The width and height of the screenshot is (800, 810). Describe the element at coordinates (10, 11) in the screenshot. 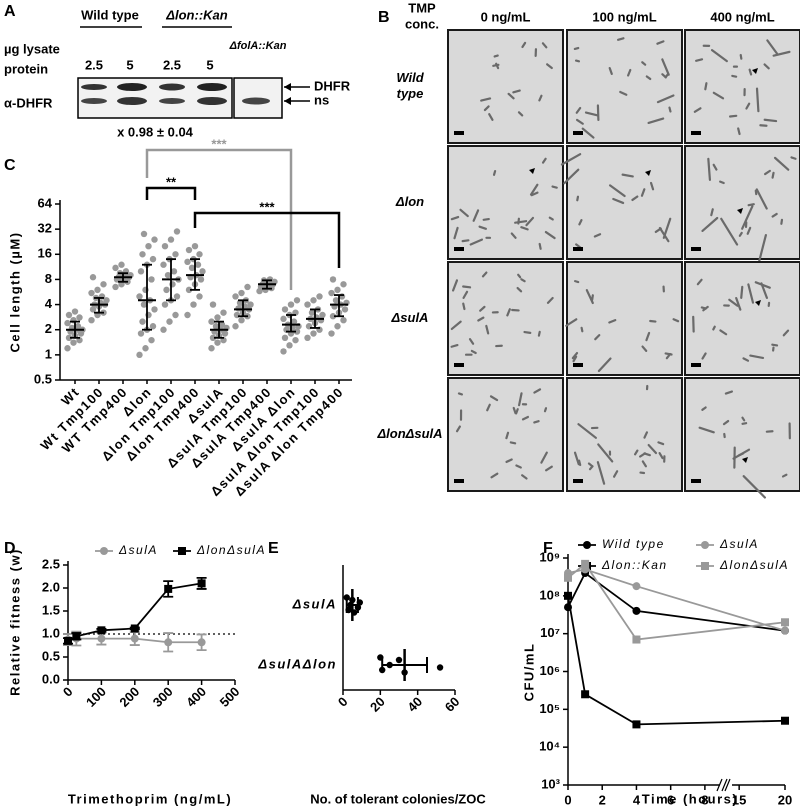

I see `panel-label: A` at that location.